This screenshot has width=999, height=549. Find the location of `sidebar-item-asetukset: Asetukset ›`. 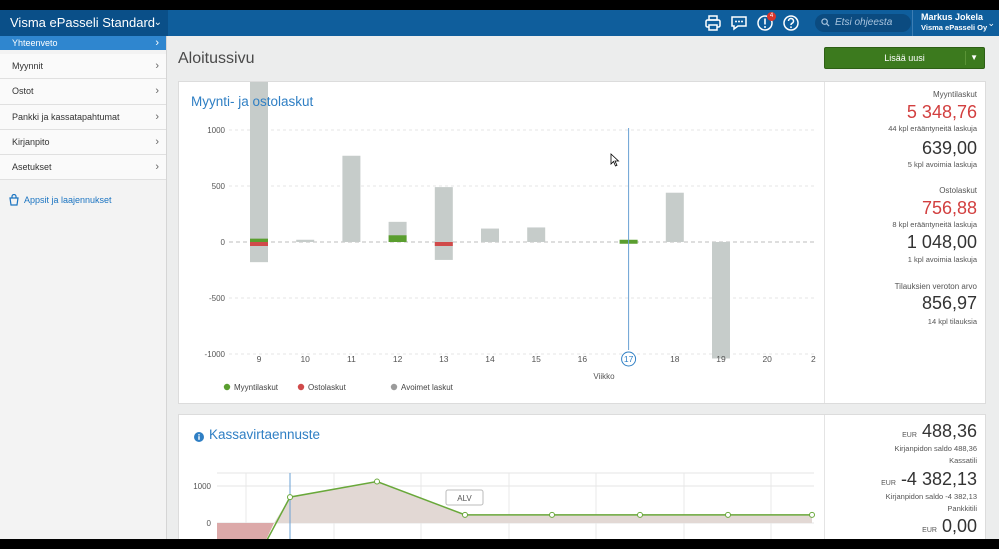

sidebar-item-asetukset: Asetukset › is located at coordinates (83, 168).